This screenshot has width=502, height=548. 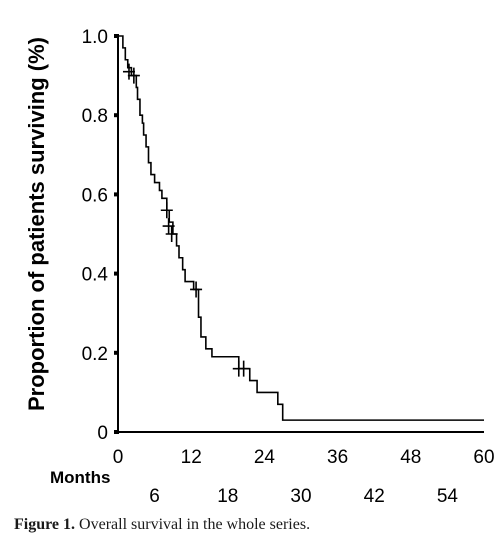 I want to click on figure-caption-label: Figure 1., so click(x=45, y=524).